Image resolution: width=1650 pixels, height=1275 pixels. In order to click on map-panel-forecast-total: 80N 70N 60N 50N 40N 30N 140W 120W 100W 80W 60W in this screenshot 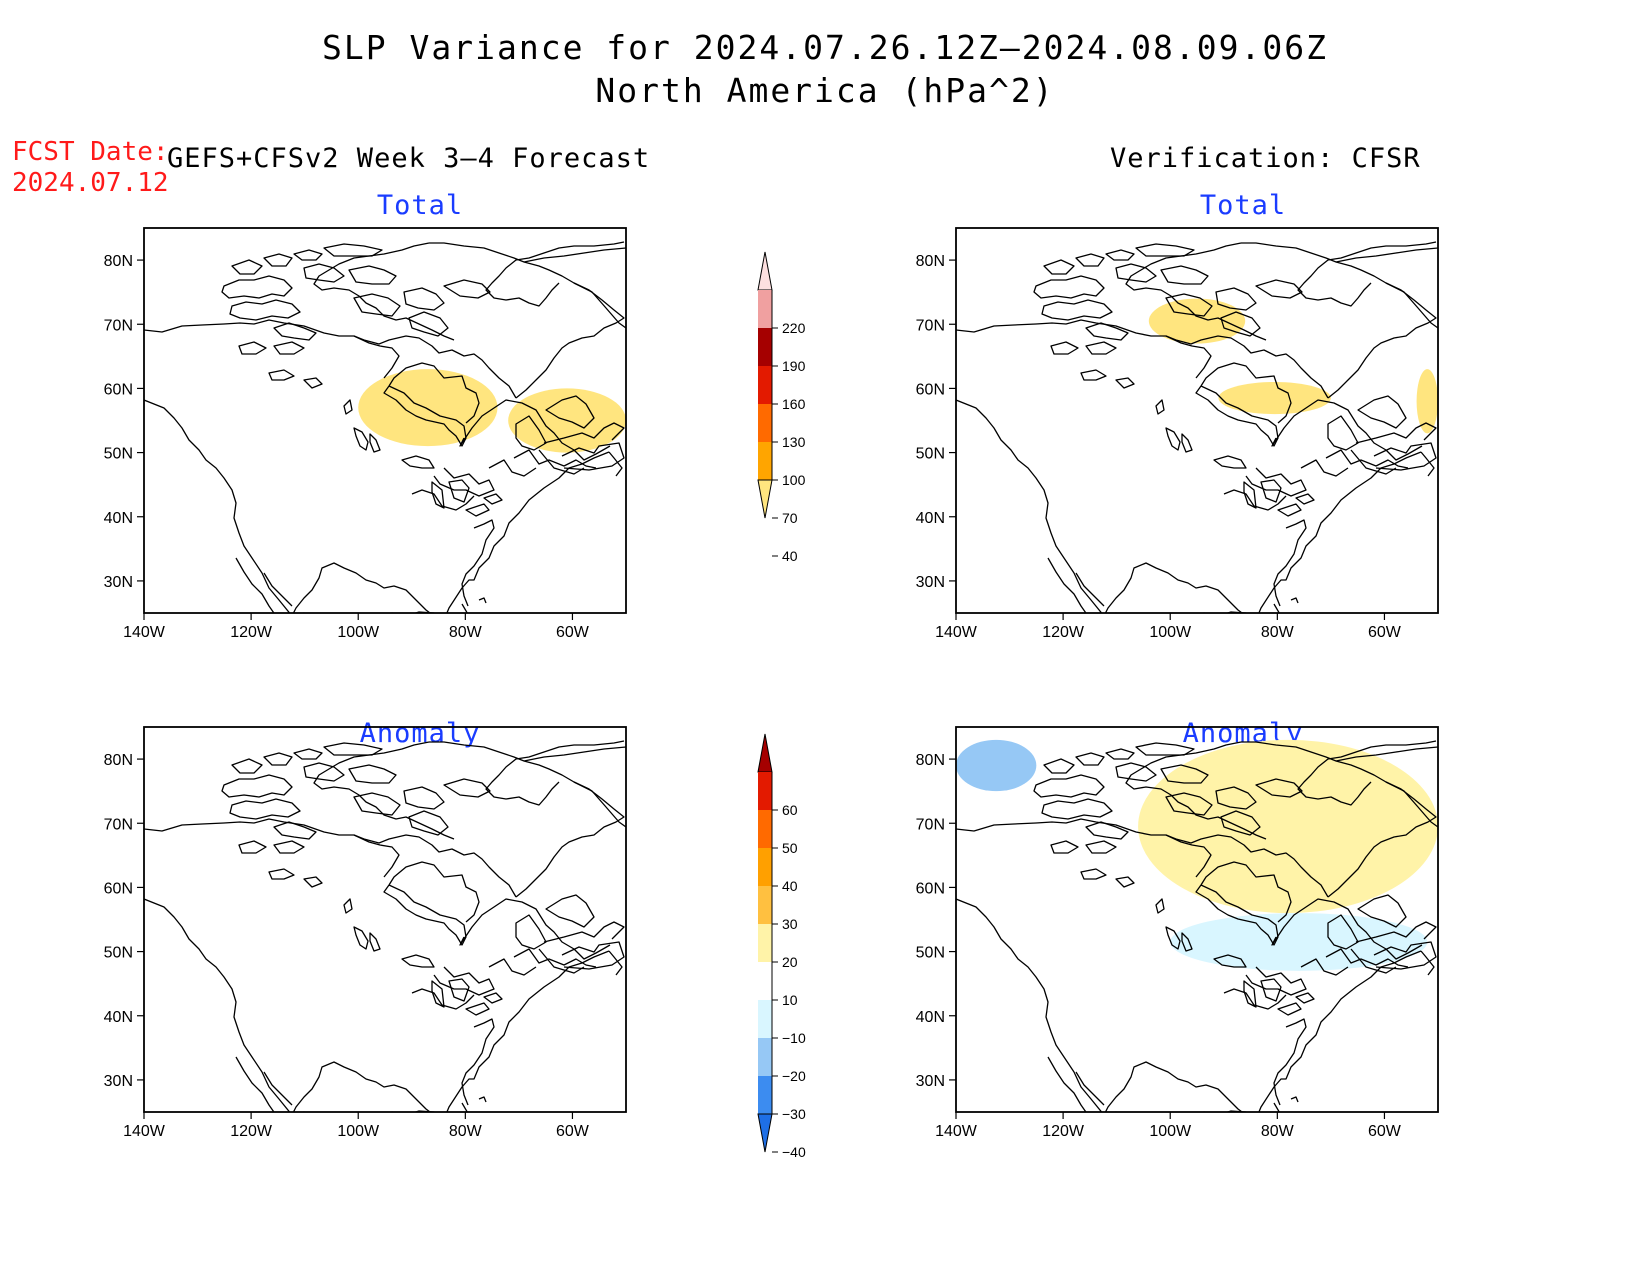, I will do `click(365, 434)`.